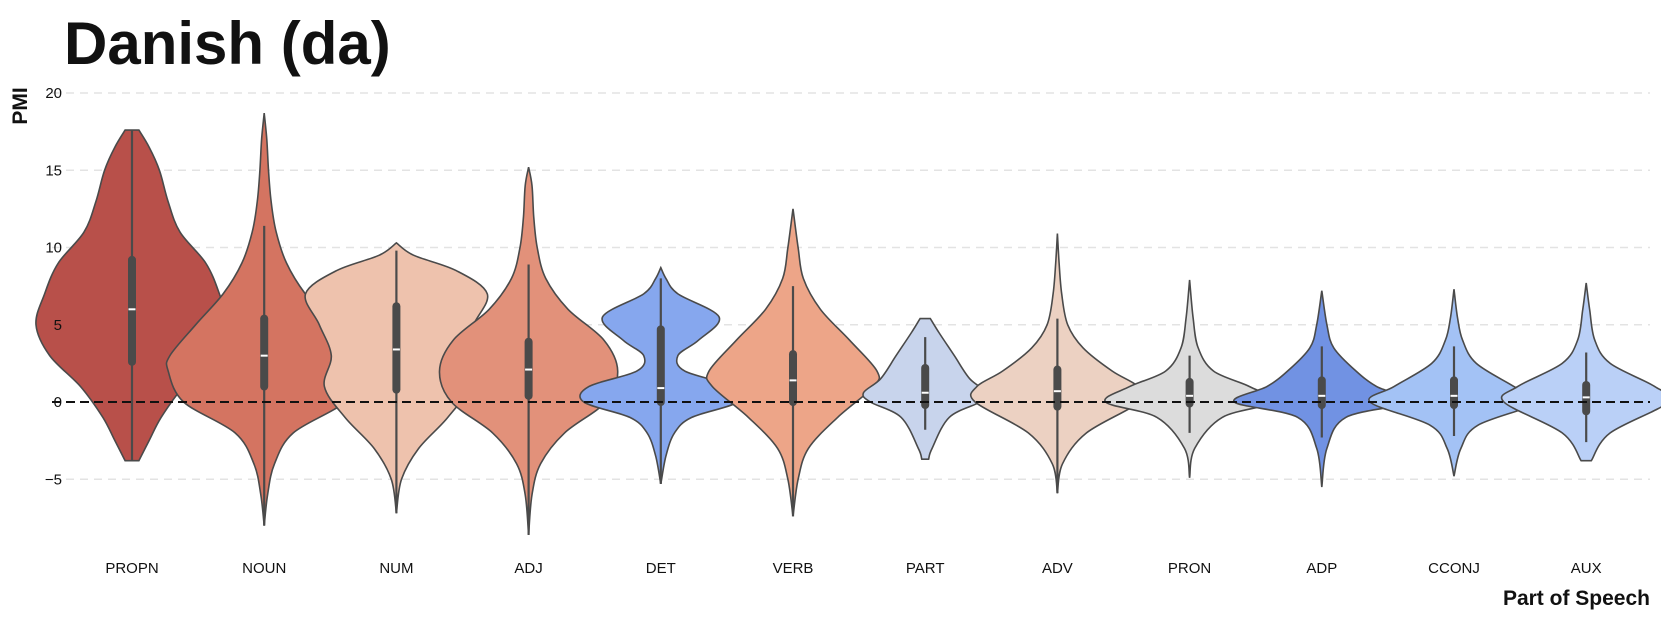  Describe the element at coordinates (1190, 378) in the screenshot. I see `violin-pron` at that location.